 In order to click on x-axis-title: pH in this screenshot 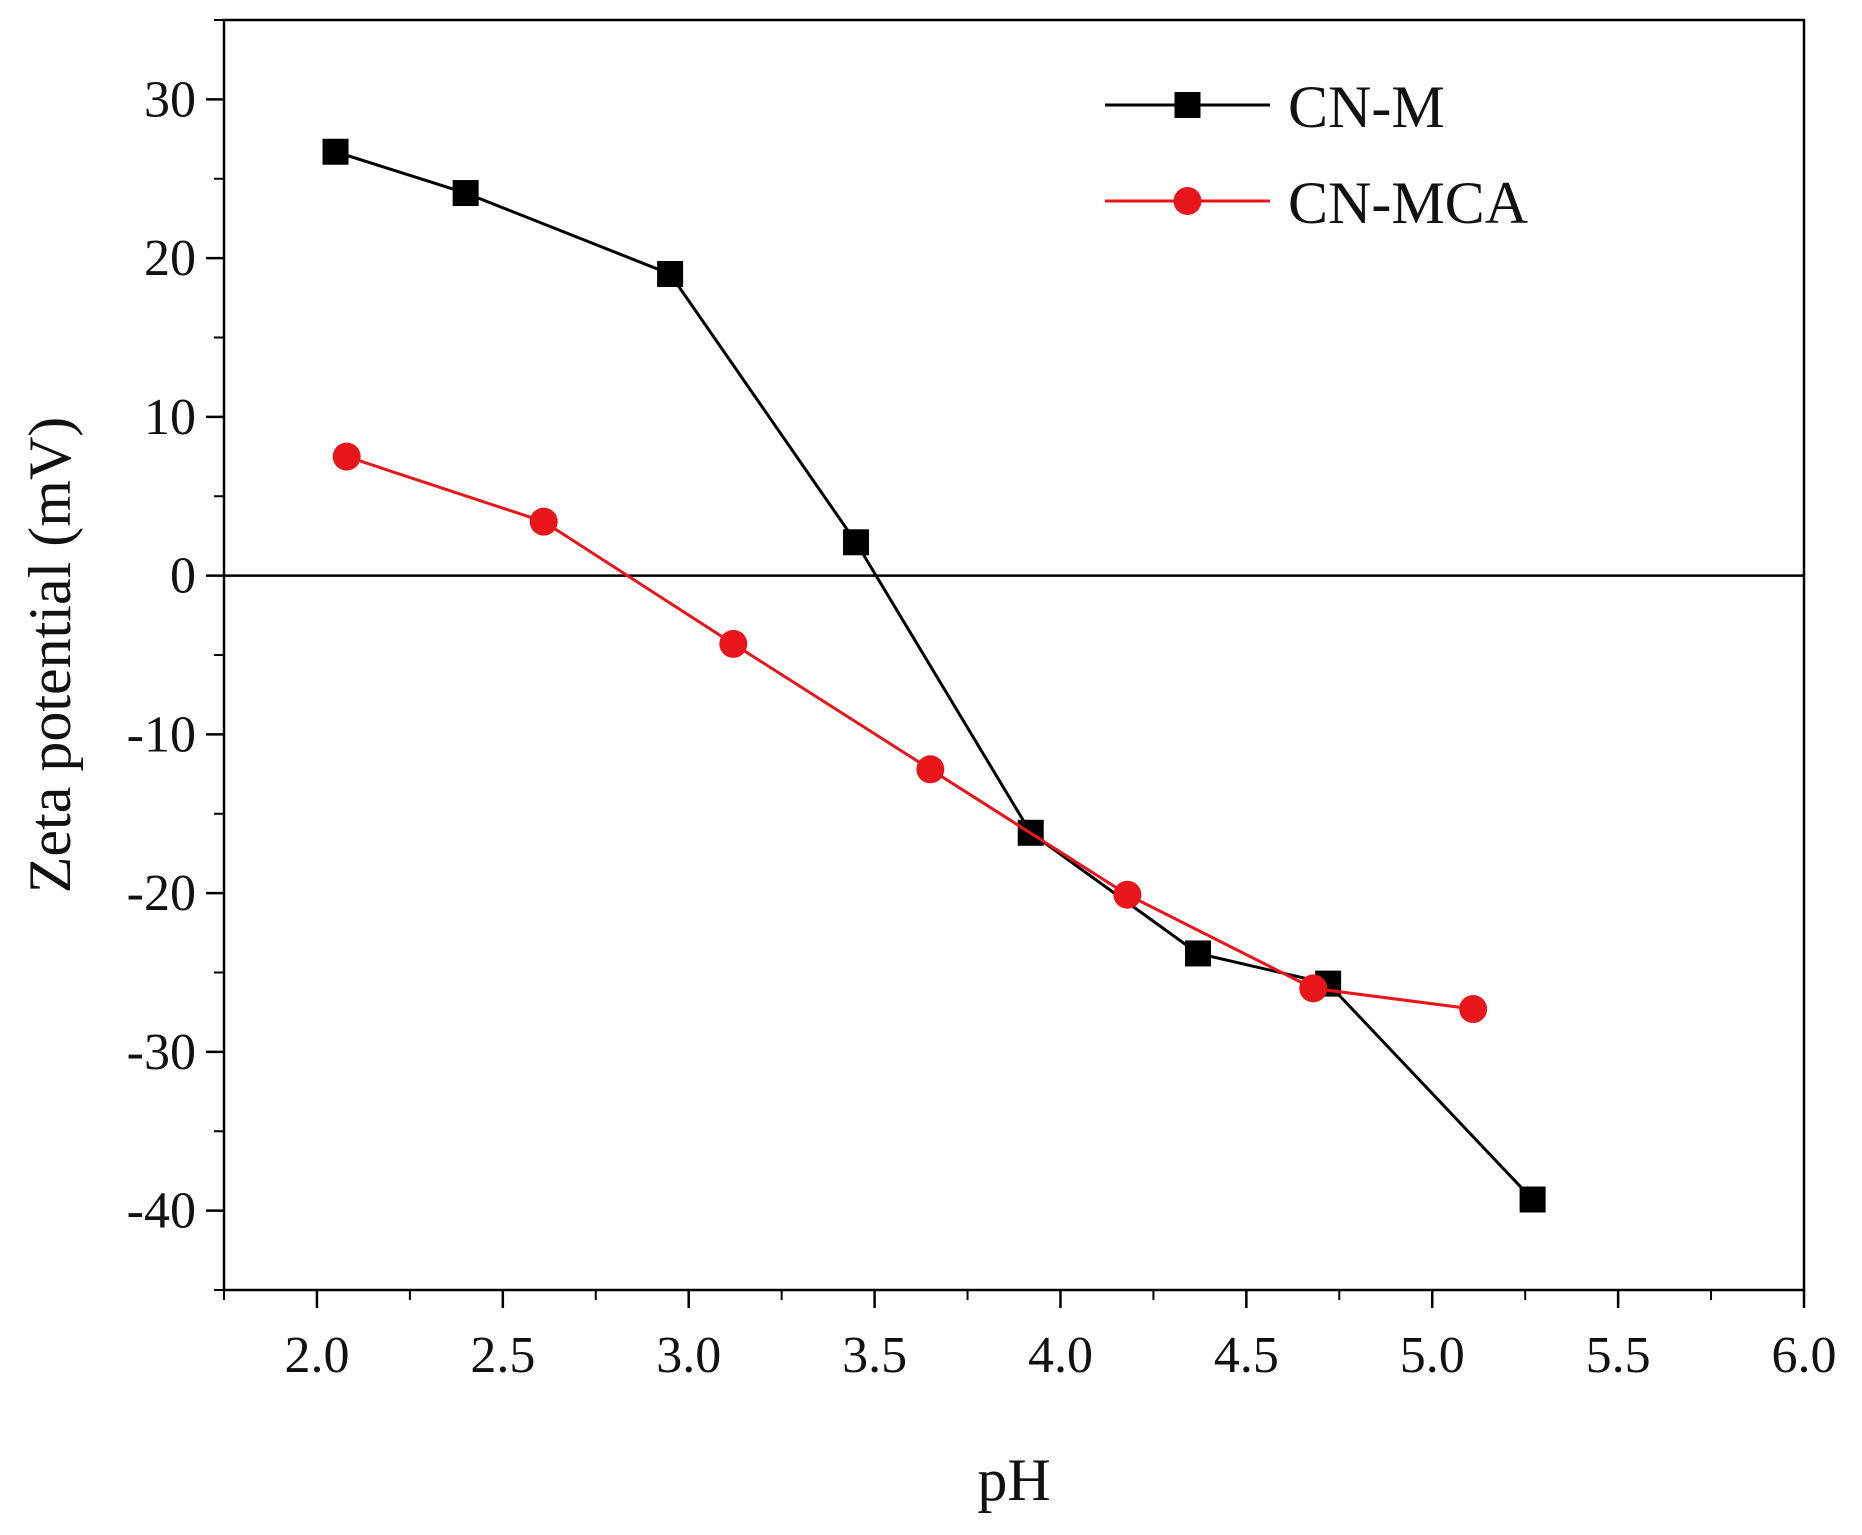, I will do `click(1013, 1480)`.